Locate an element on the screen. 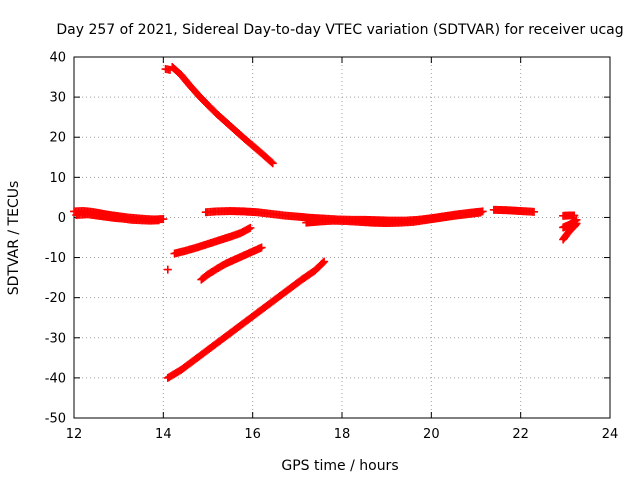 The width and height of the screenshot is (640, 480). x-tick-label: 18 is located at coordinates (342, 434).